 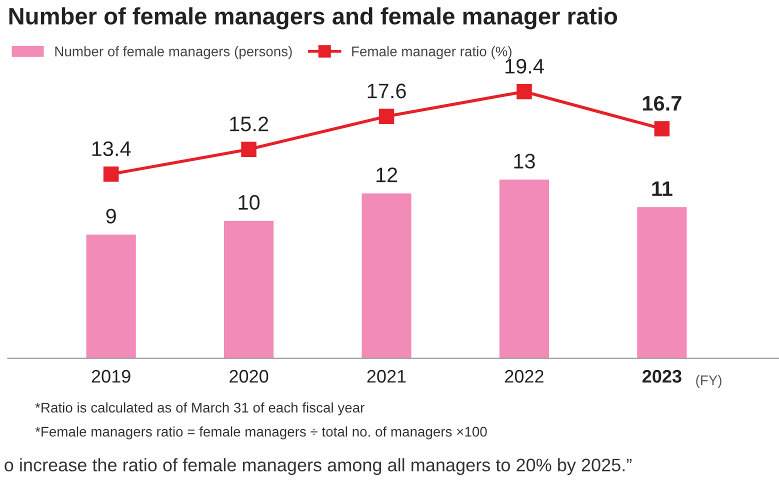 What do you see at coordinates (199, 409) in the screenshot?
I see `text: *Ratio is calculated as of March 31 of each fiscal year` at bounding box center [199, 409].